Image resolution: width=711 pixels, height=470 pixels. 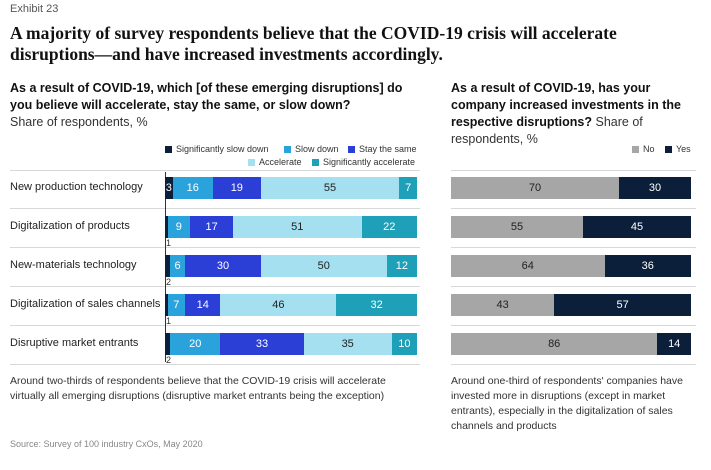 I want to click on data-label: 51, so click(x=297, y=227).